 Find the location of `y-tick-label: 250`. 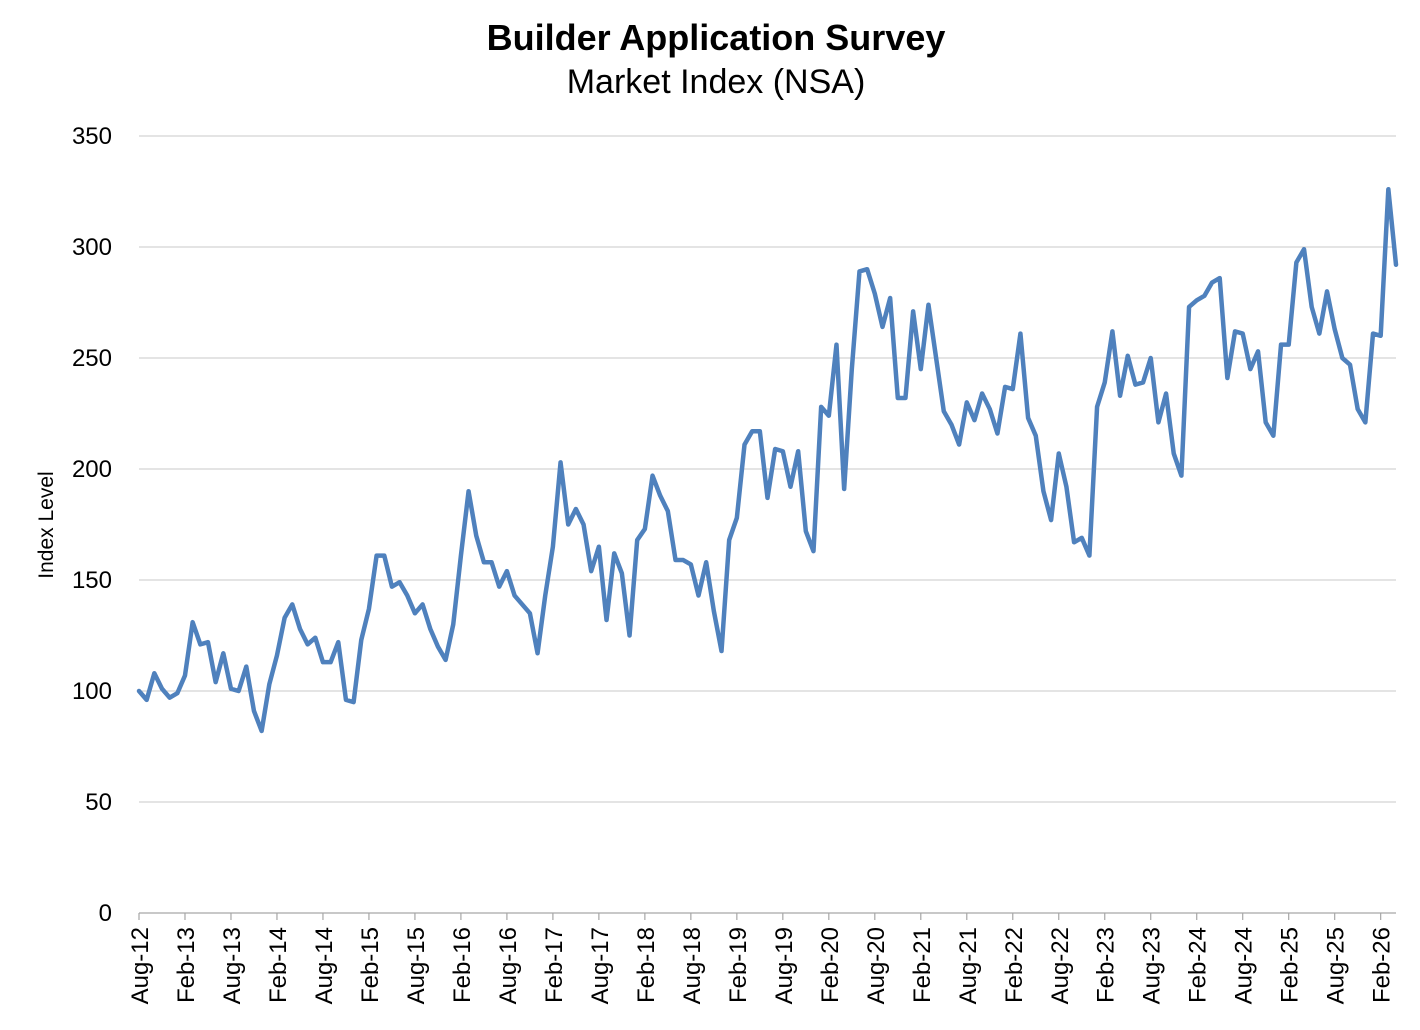

y-tick-label: 250 is located at coordinates (92, 358).